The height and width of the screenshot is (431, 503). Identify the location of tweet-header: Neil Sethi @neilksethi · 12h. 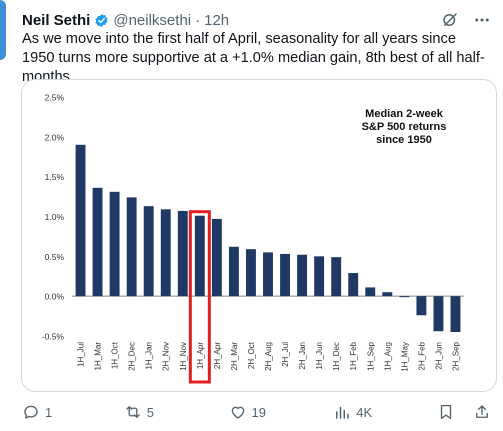
(256, 20).